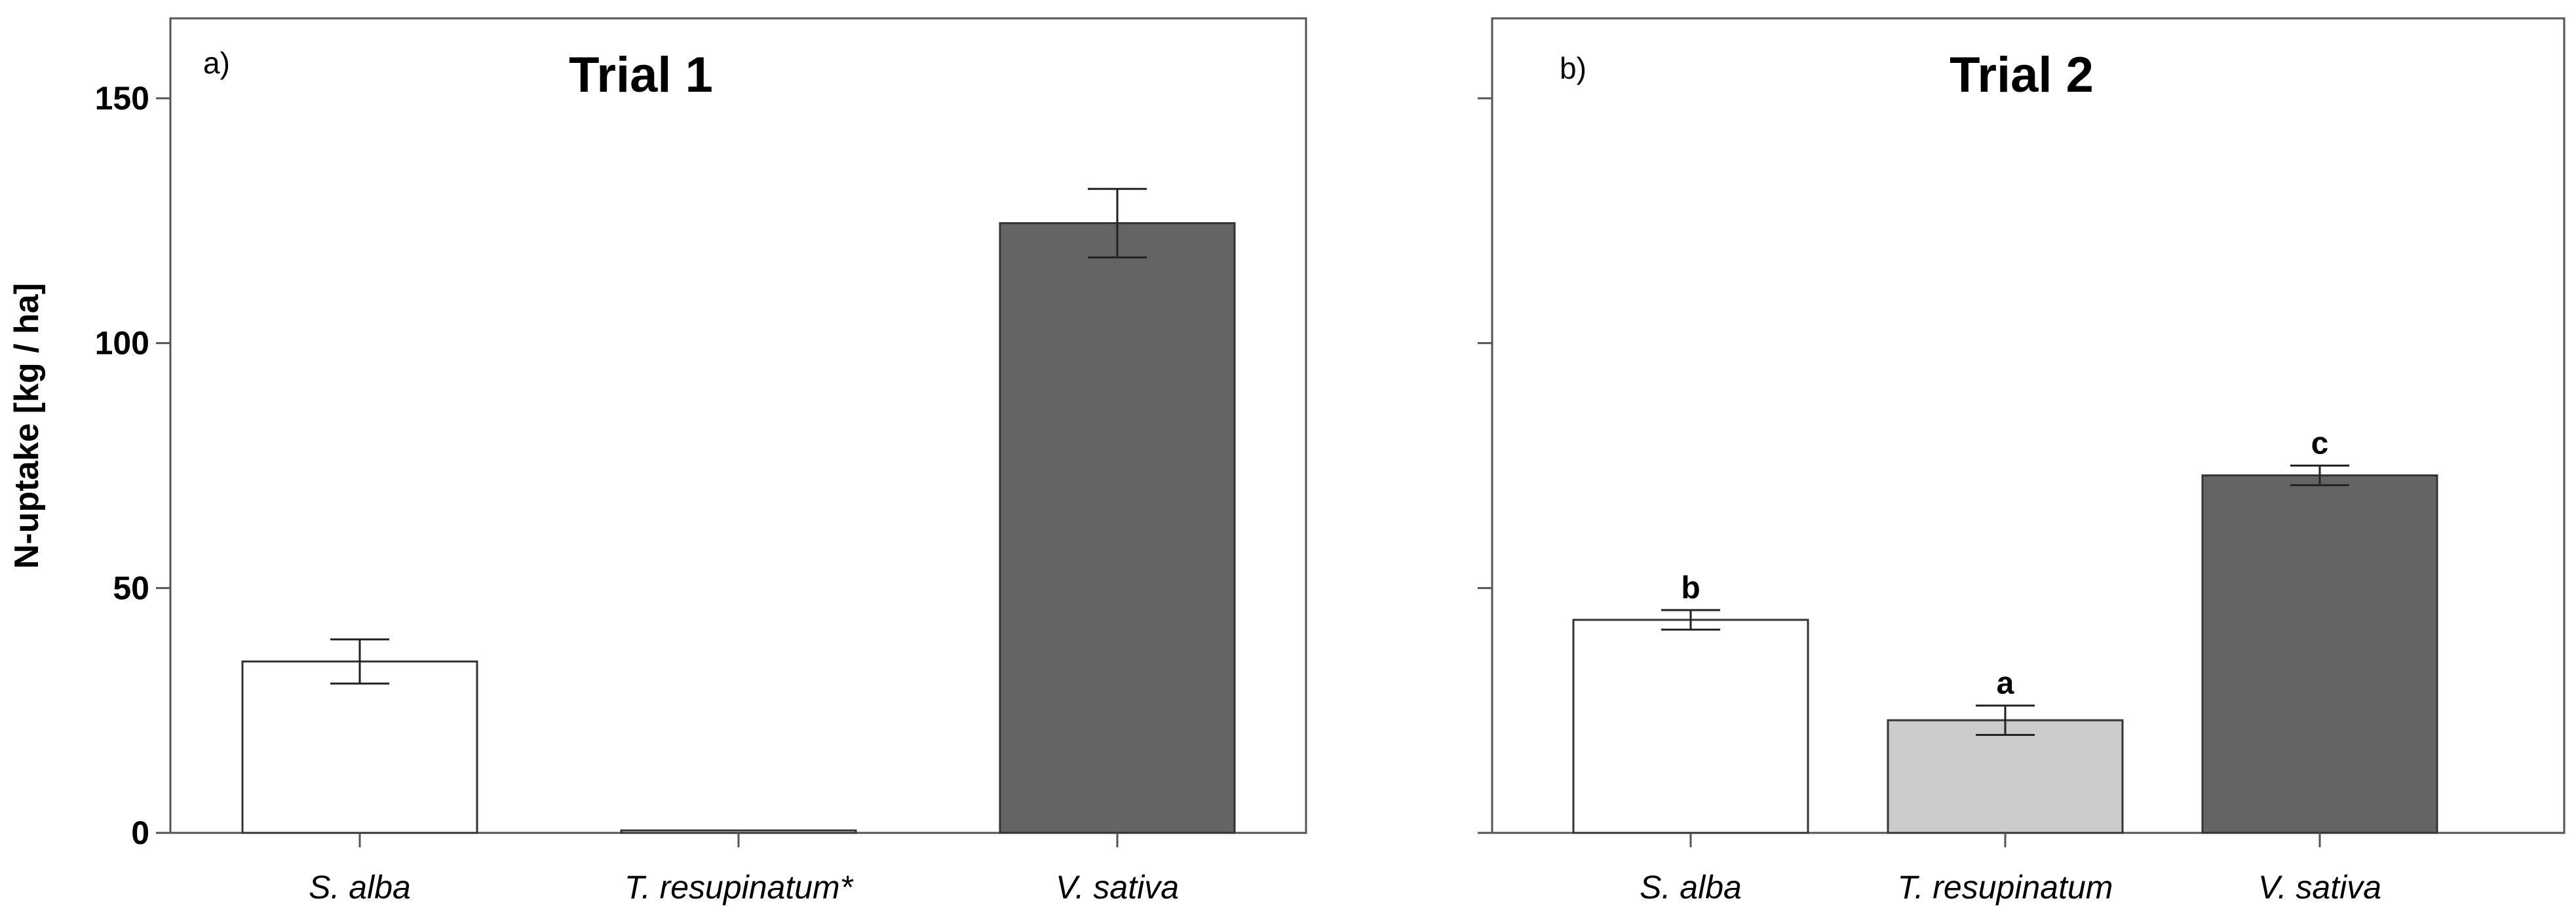 The height and width of the screenshot is (922, 2576). I want to click on y-tick-label: 150, so click(122, 99).